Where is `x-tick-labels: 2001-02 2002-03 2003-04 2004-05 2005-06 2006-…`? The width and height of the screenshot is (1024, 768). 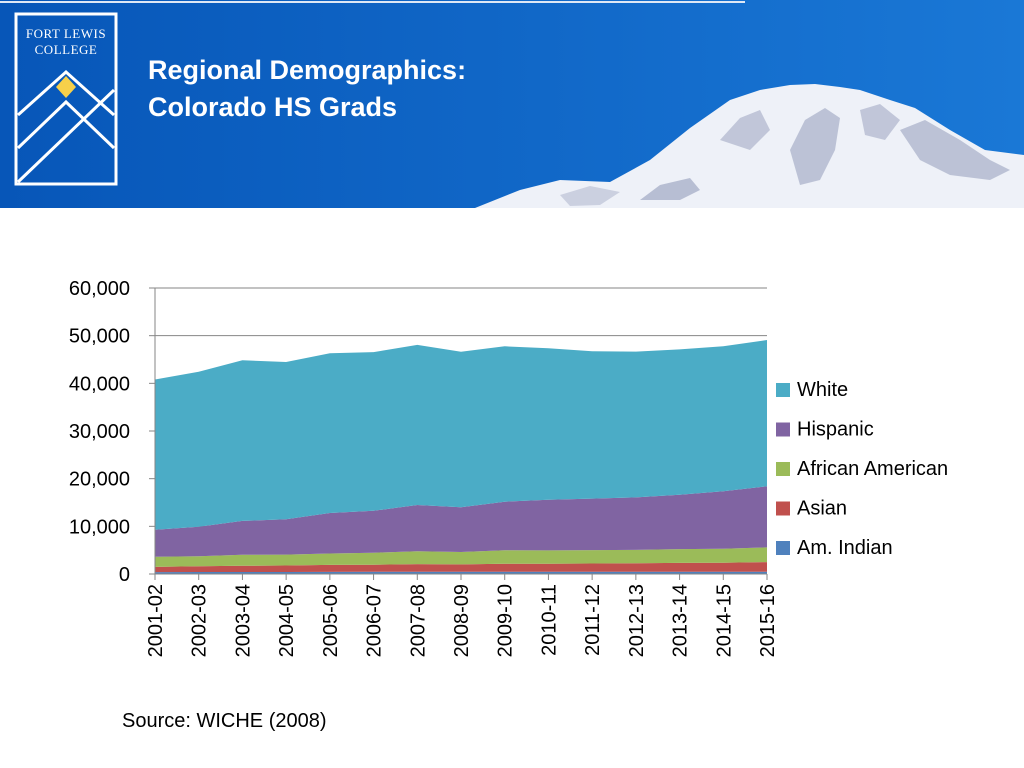
x-tick-labels: 2001-02 2002-03 2003-04 2004-05 2005-06 2006-… is located at coordinates (462, 620).